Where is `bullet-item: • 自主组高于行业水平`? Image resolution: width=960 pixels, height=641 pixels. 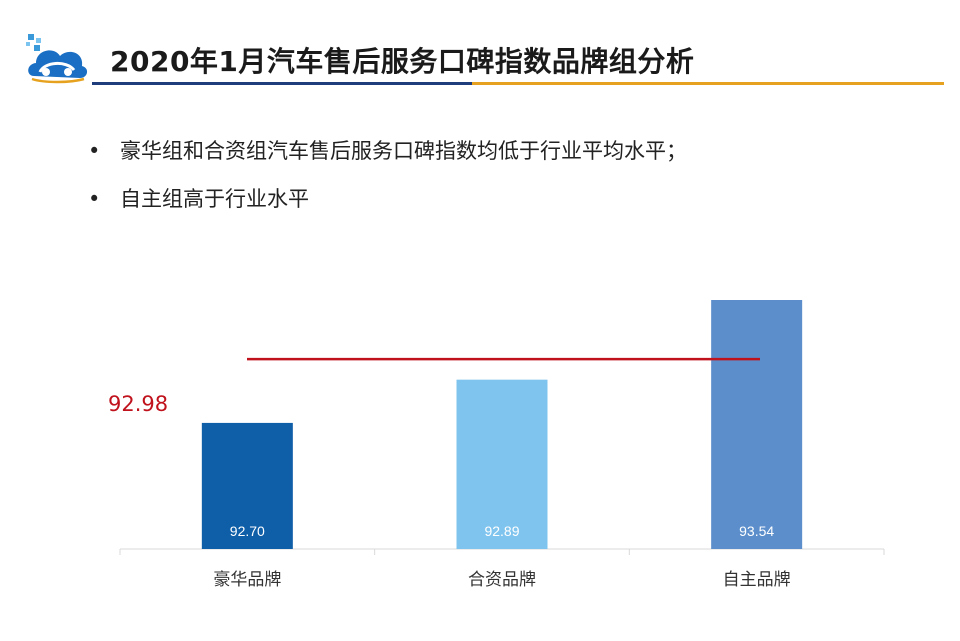 bullet-item: • 自主组高于行业水平 is located at coordinates (387, 199).